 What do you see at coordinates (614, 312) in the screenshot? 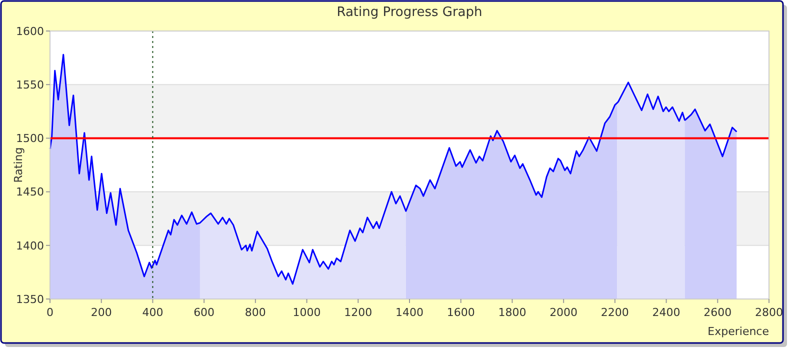
I see `x-tick-label: 2200` at bounding box center [614, 312].